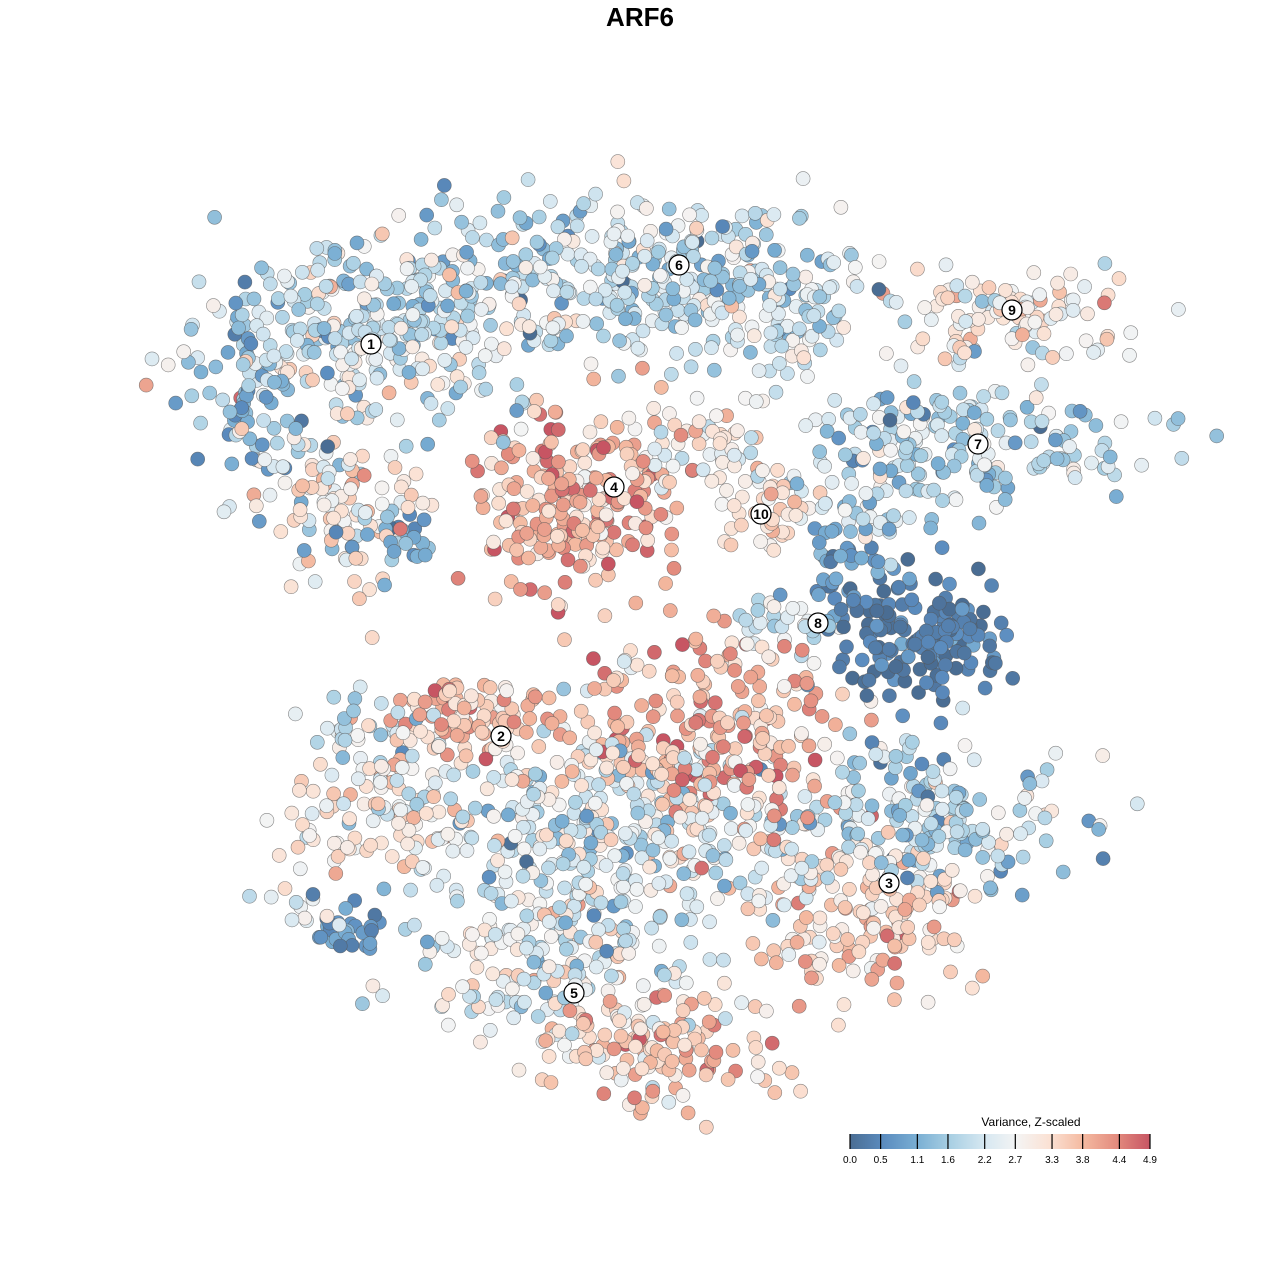  What do you see at coordinates (1119, 1160) in the screenshot?
I see `colorbar-tick-label: 4.4` at bounding box center [1119, 1160].